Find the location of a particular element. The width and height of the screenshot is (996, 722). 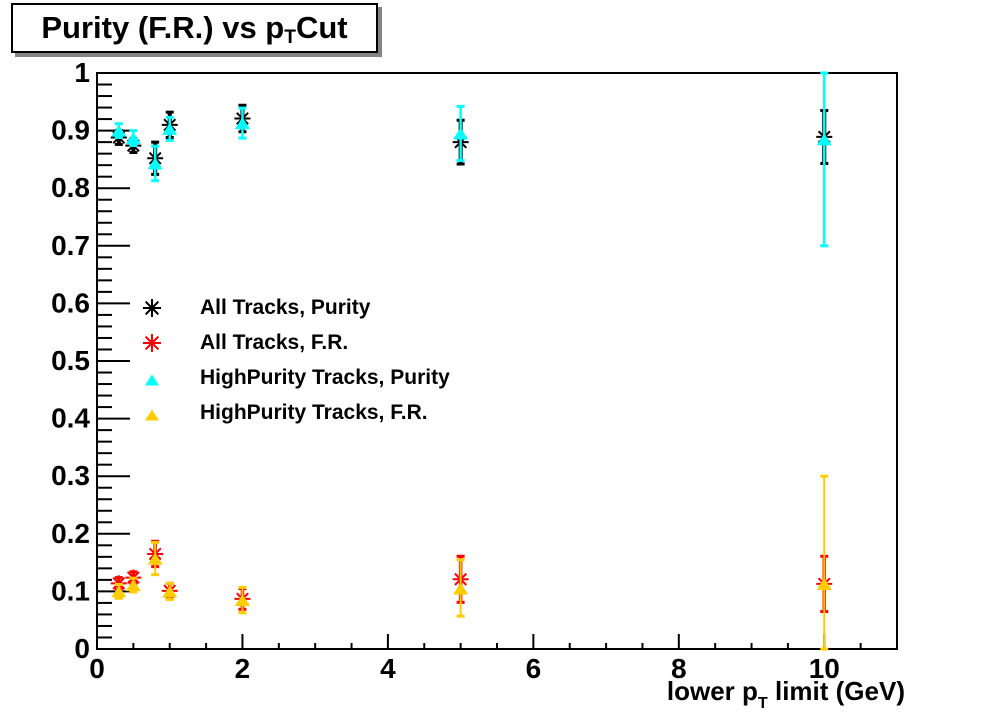

legend-row: HighPurity Tracks, Purity is located at coordinates (294, 377).